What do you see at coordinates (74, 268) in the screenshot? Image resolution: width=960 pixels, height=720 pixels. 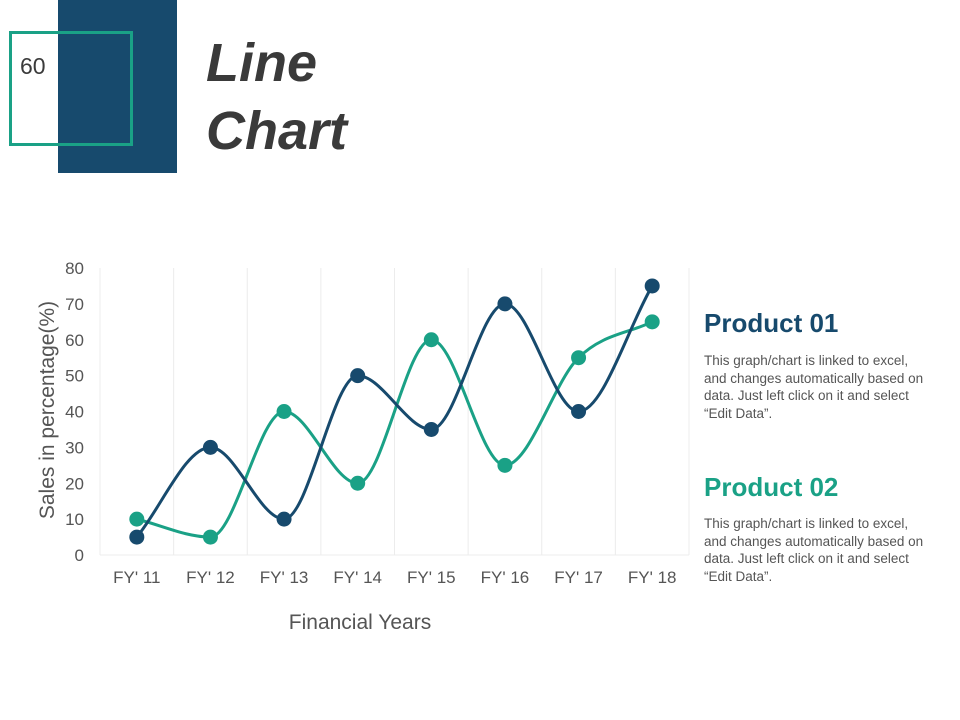 I see `y-tick-label: 80` at bounding box center [74, 268].